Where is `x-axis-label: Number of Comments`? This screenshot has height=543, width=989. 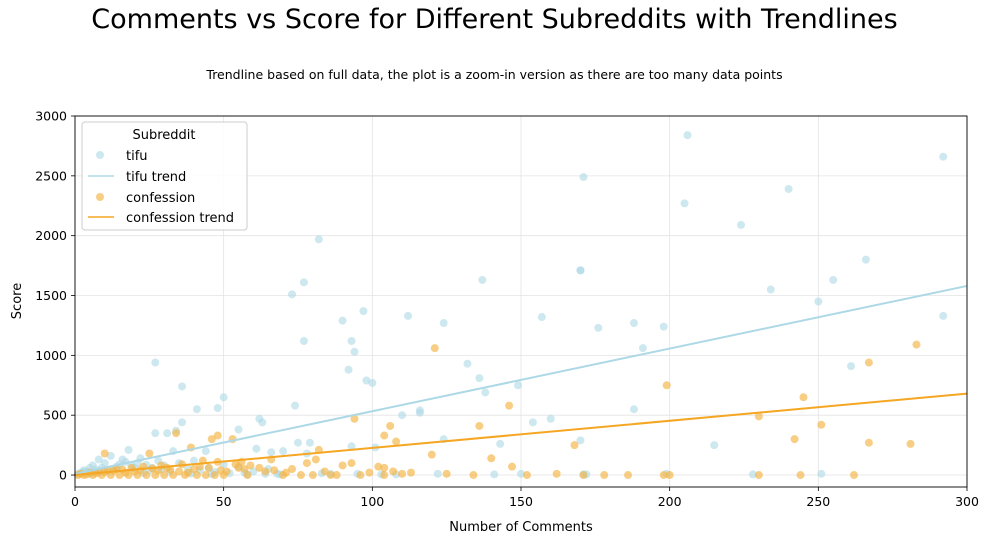 x-axis-label: Number of Comments is located at coordinates (521, 527).